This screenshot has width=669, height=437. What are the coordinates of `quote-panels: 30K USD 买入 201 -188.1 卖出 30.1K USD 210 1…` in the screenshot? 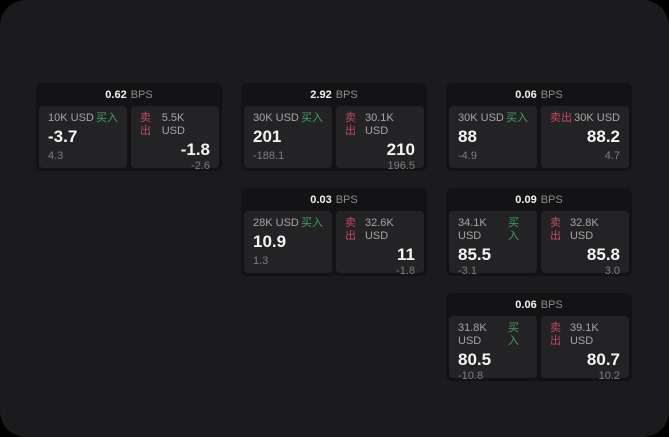 It's located at (334, 139).